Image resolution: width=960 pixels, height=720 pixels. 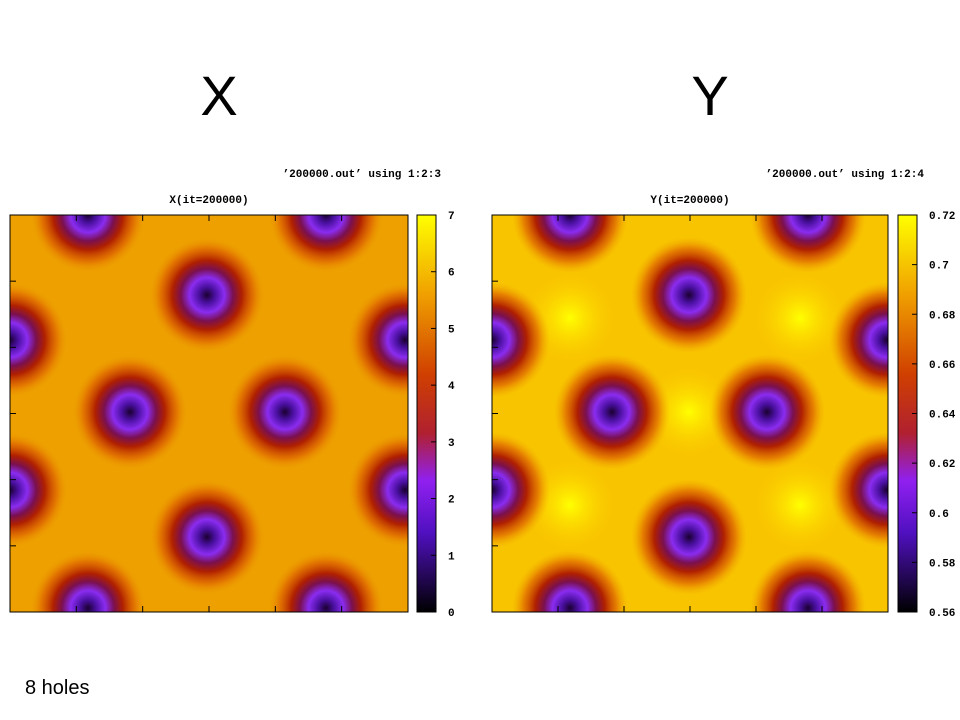 What do you see at coordinates (451, 501) in the screenshot?
I see `colorbar-tick-label: 2` at bounding box center [451, 501].